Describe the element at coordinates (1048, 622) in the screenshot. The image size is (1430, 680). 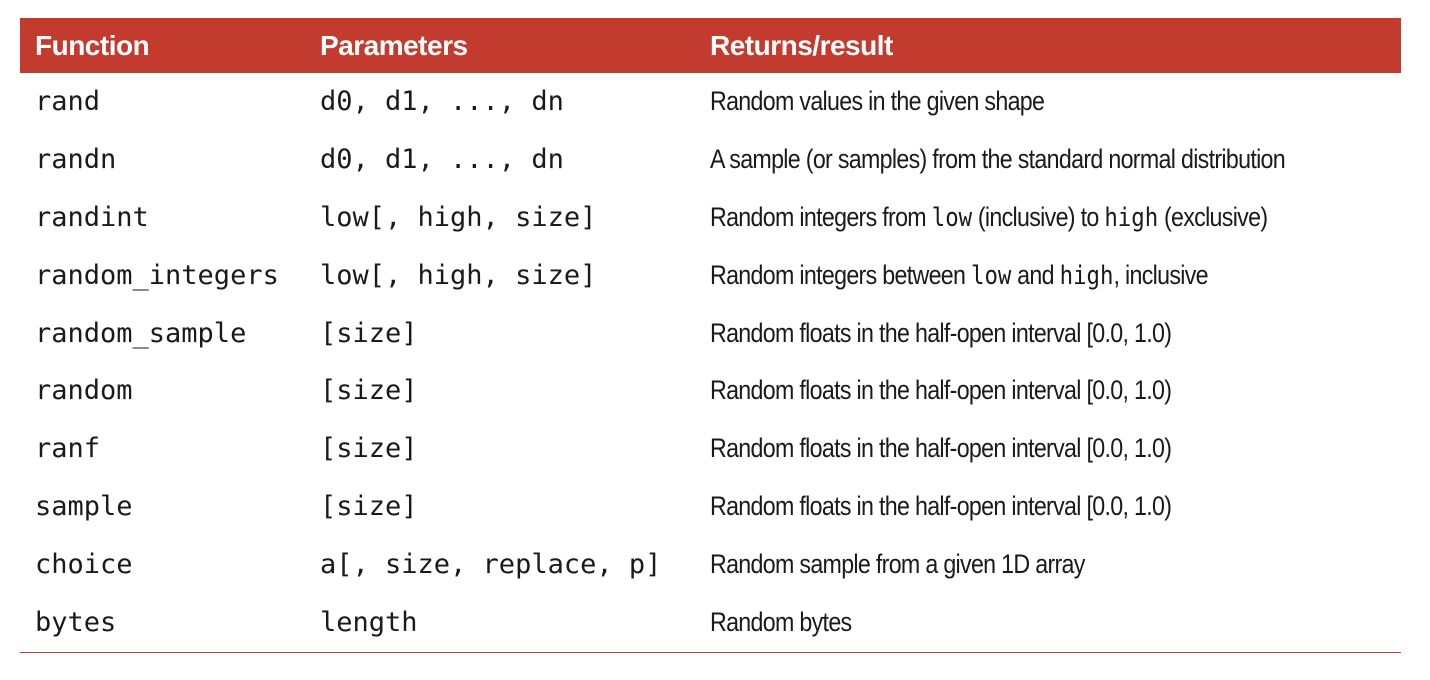
I see `returns-cell: Random bytes` at that location.